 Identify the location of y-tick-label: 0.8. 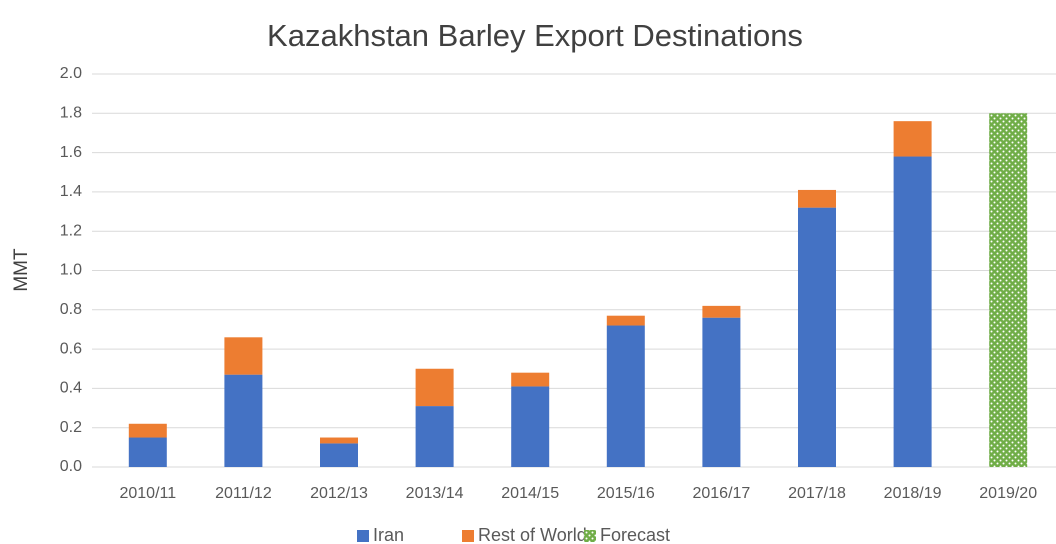
(71, 309).